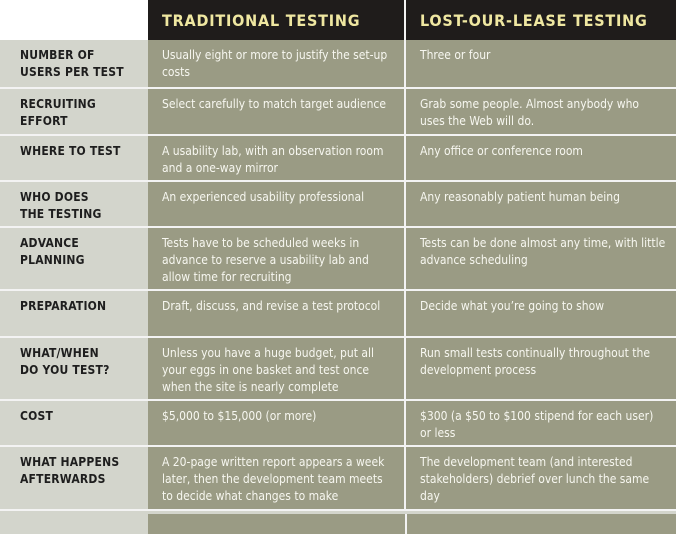 The width and height of the screenshot is (676, 534). What do you see at coordinates (541, 63) in the screenshot?
I see `lost-lease-cell: Three or four` at bounding box center [541, 63].